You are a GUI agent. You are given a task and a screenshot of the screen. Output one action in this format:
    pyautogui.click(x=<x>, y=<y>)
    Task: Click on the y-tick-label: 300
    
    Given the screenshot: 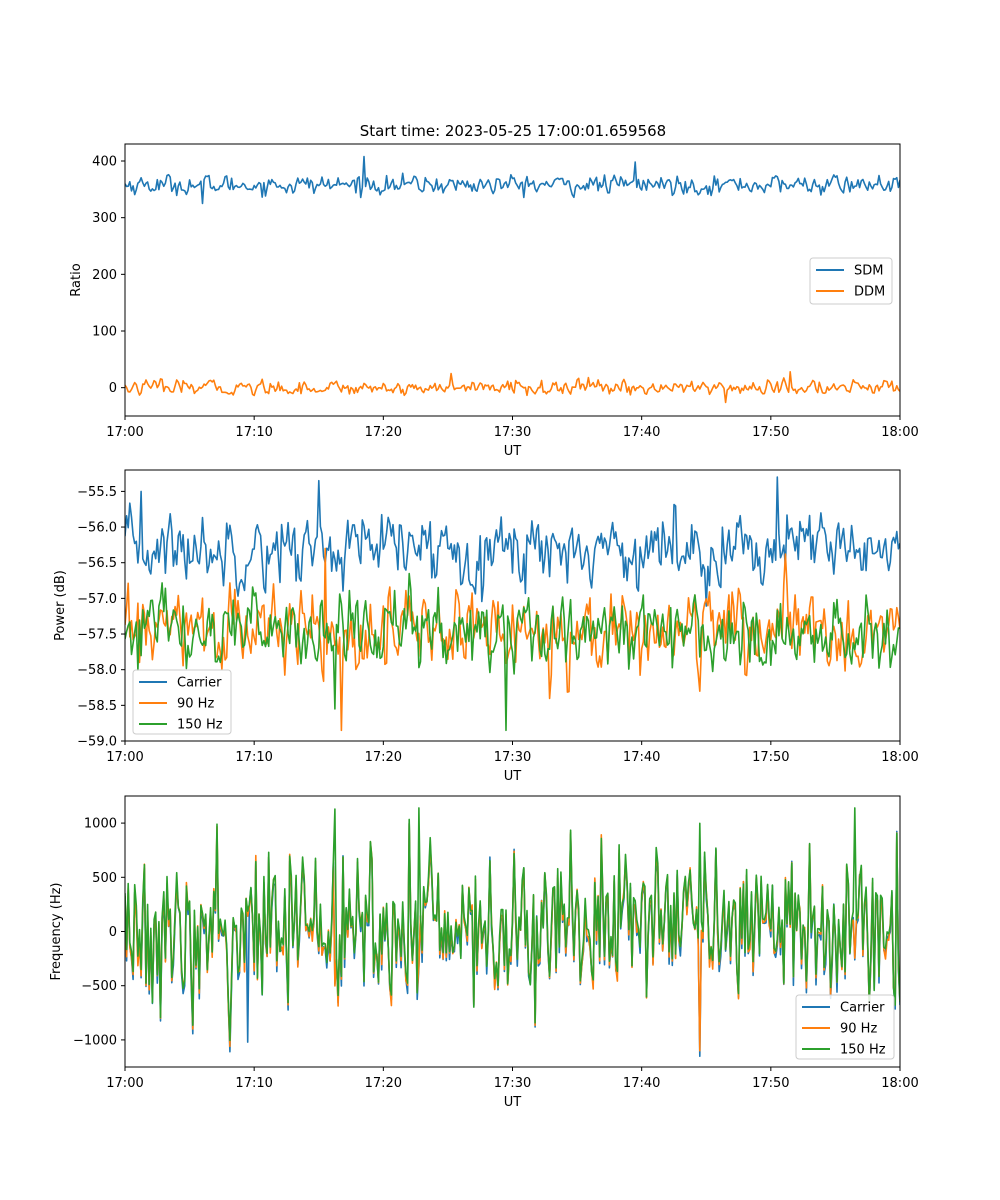 What is the action you would take?
    pyautogui.click(x=104, y=218)
    